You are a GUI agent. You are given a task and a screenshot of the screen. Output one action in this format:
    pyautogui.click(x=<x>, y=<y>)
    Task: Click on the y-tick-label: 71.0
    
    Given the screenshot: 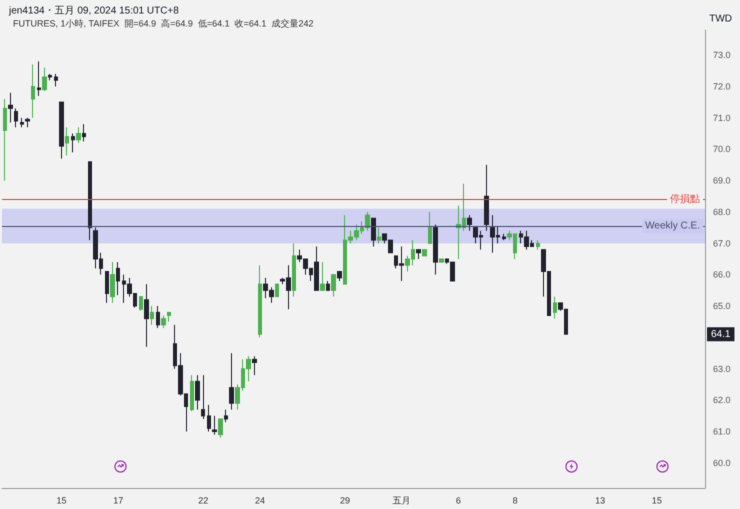 What is the action you would take?
    pyautogui.click(x=722, y=117)
    